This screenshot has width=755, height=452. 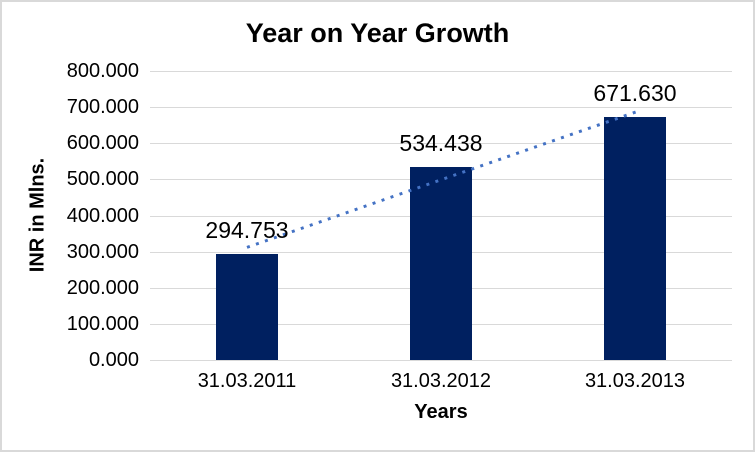 I want to click on y-tick-label: 300.000, so click(x=102, y=251).